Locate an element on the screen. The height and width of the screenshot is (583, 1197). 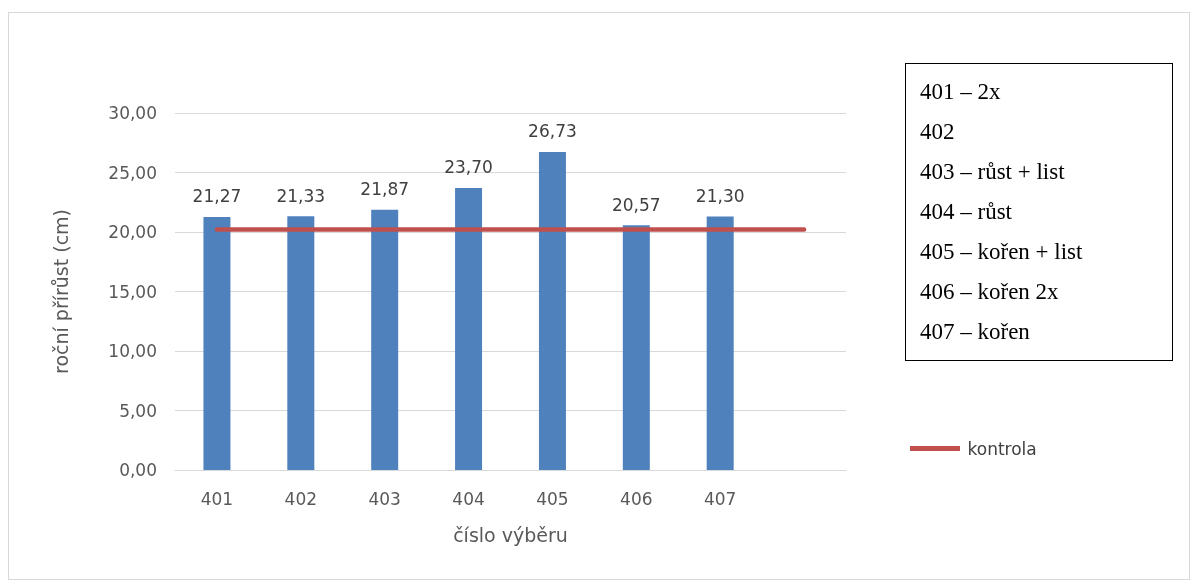
y-axis-title: roční přírůst (cm) is located at coordinates (60, 291).